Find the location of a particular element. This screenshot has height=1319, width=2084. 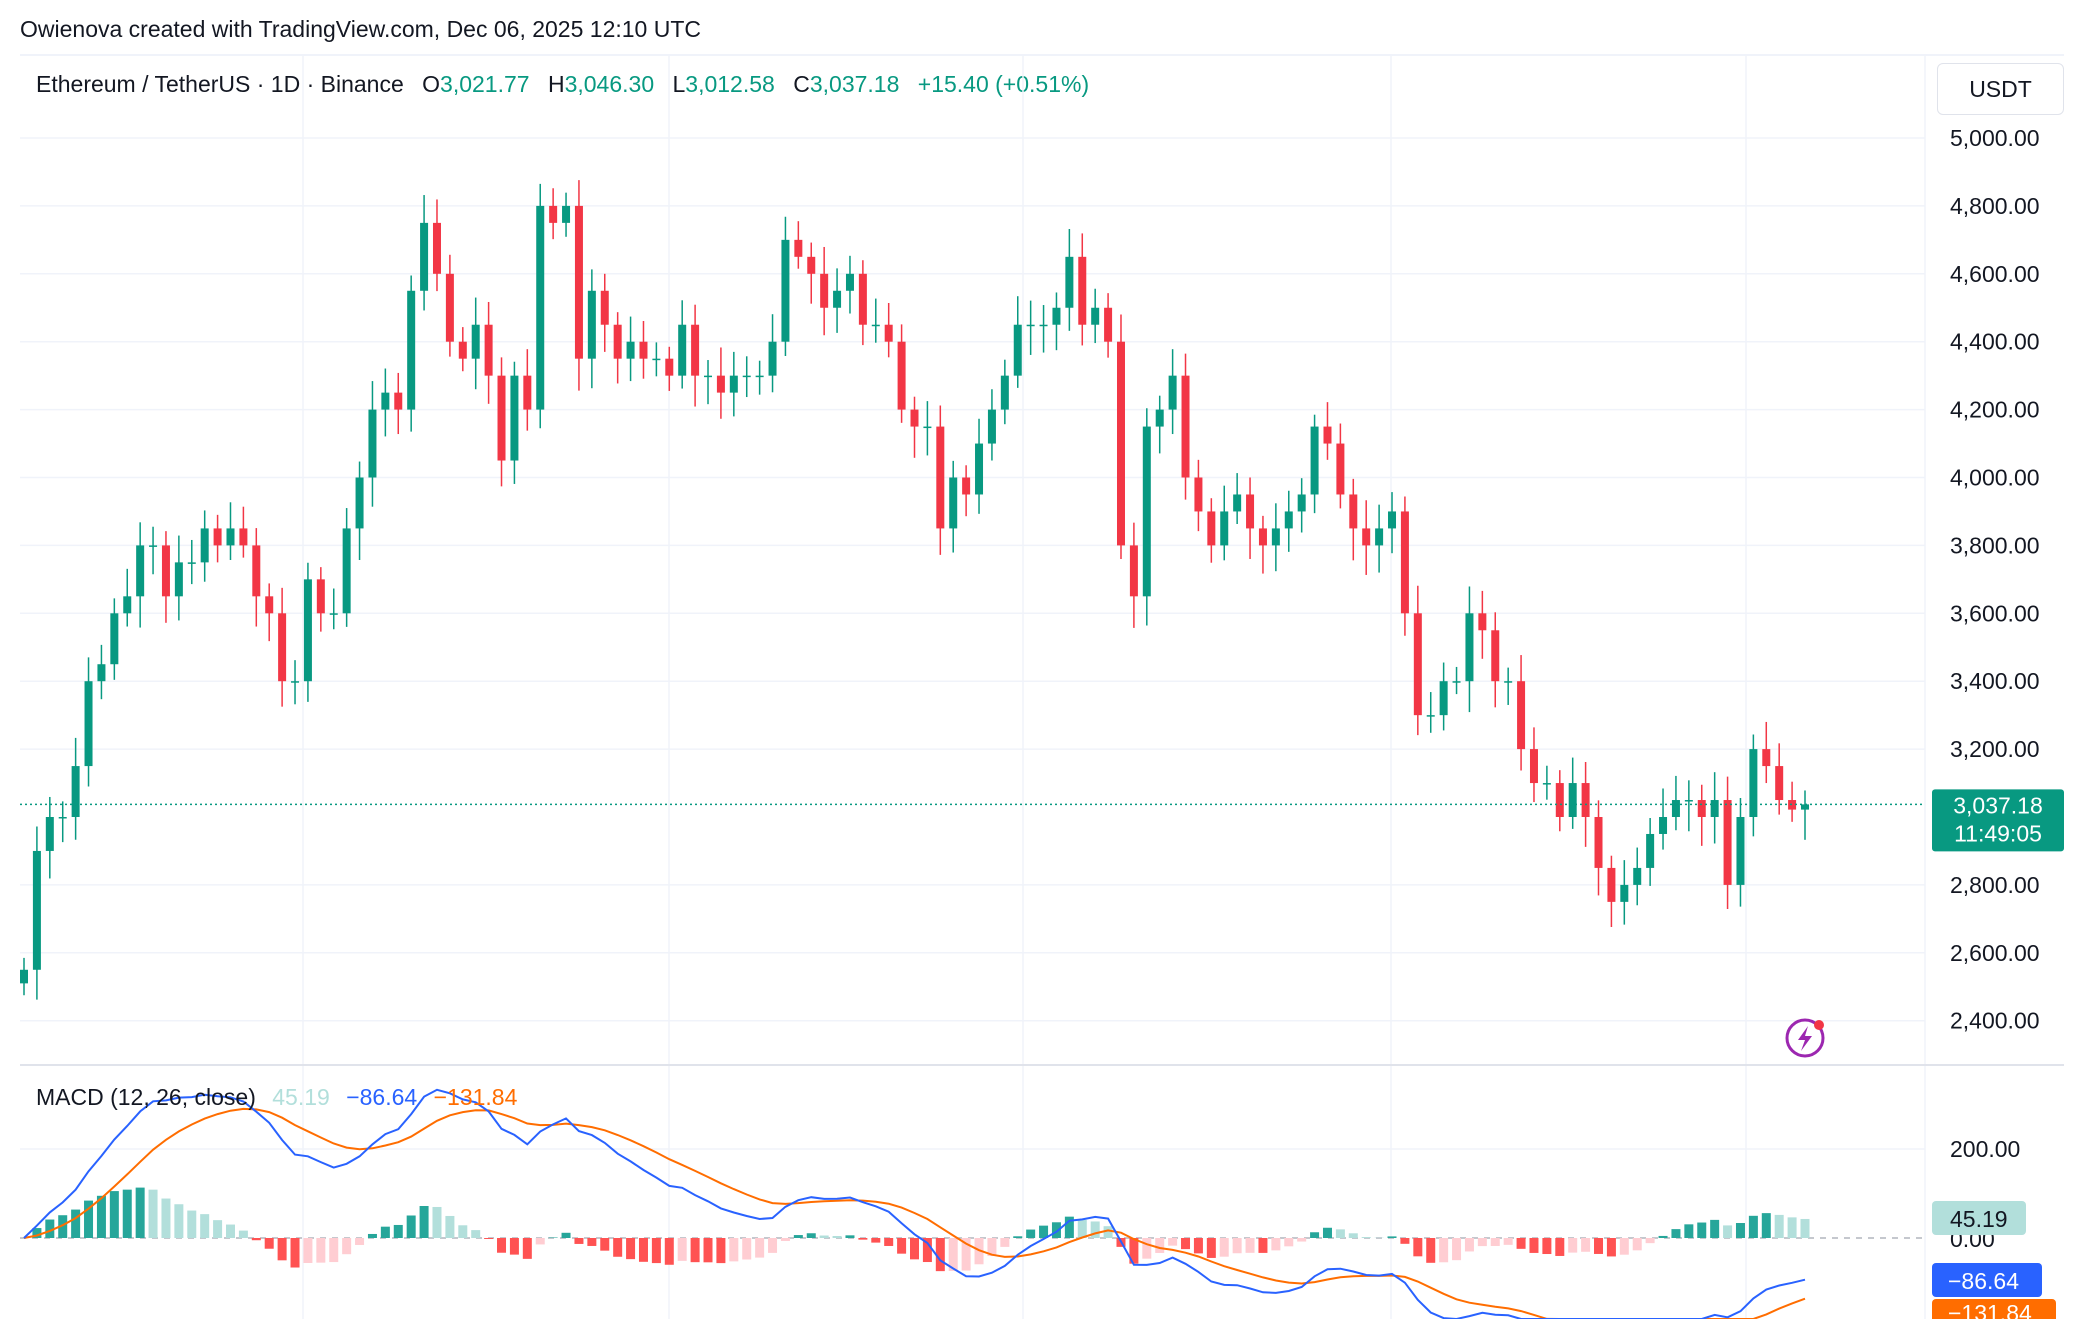

lightning-icon is located at coordinates (1805, 1038).